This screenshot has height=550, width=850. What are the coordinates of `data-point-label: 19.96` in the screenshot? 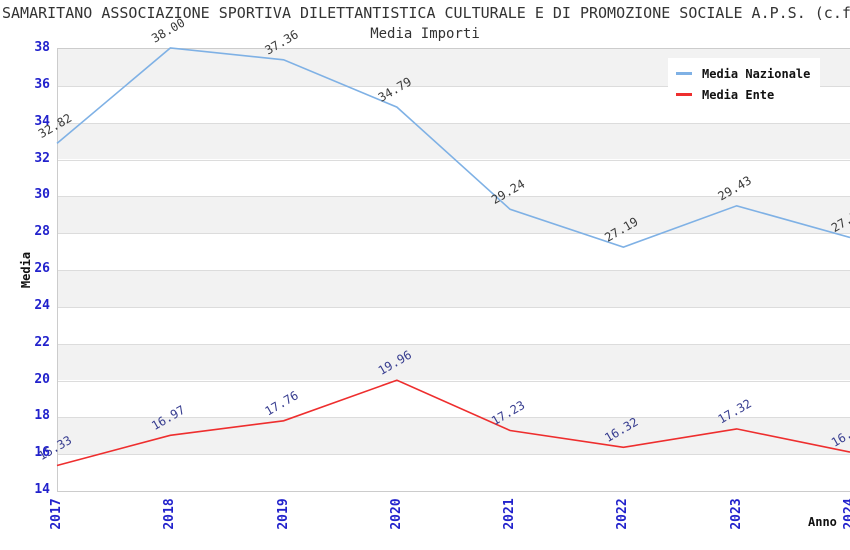 It's located at (395, 363).